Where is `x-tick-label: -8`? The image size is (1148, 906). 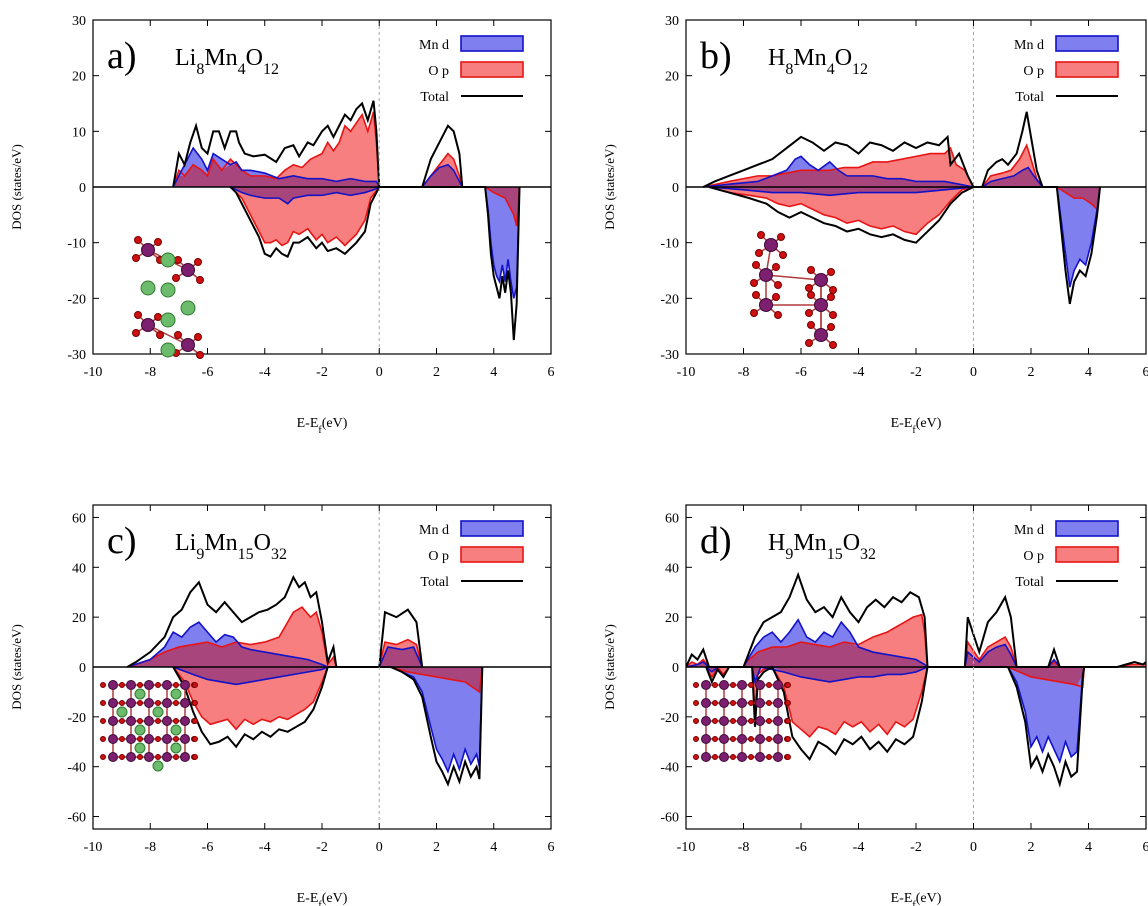 x-tick-label: -8 is located at coordinates (150, 372).